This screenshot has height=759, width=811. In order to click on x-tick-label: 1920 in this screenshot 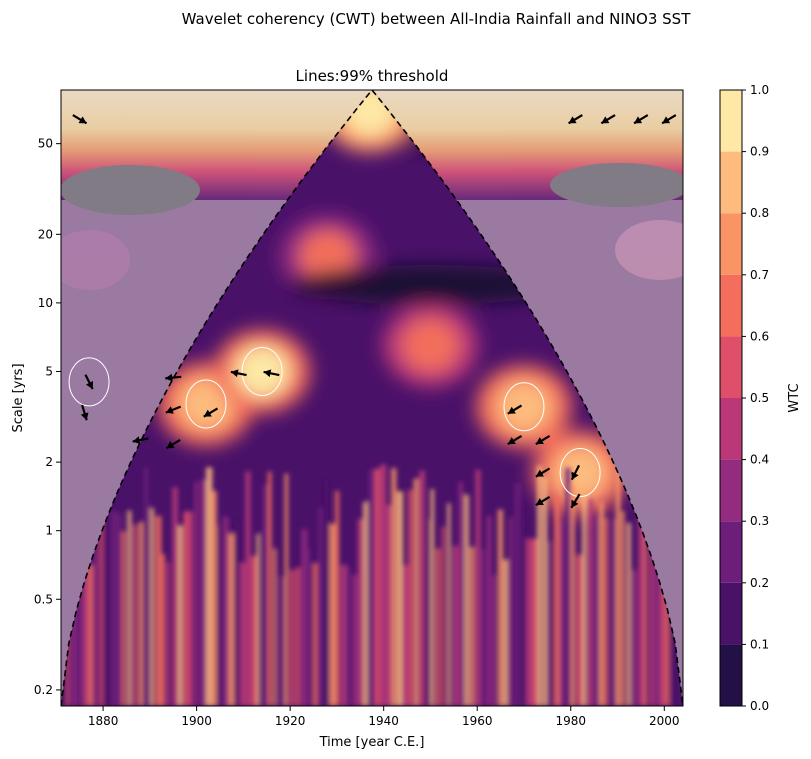, I will do `click(290, 721)`.